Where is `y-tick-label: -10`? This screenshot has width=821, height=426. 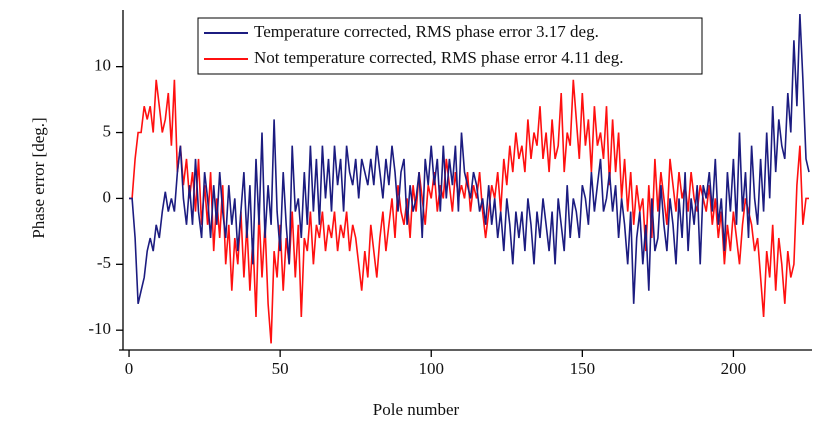
y-tick-label: -10 is located at coordinates (99, 328).